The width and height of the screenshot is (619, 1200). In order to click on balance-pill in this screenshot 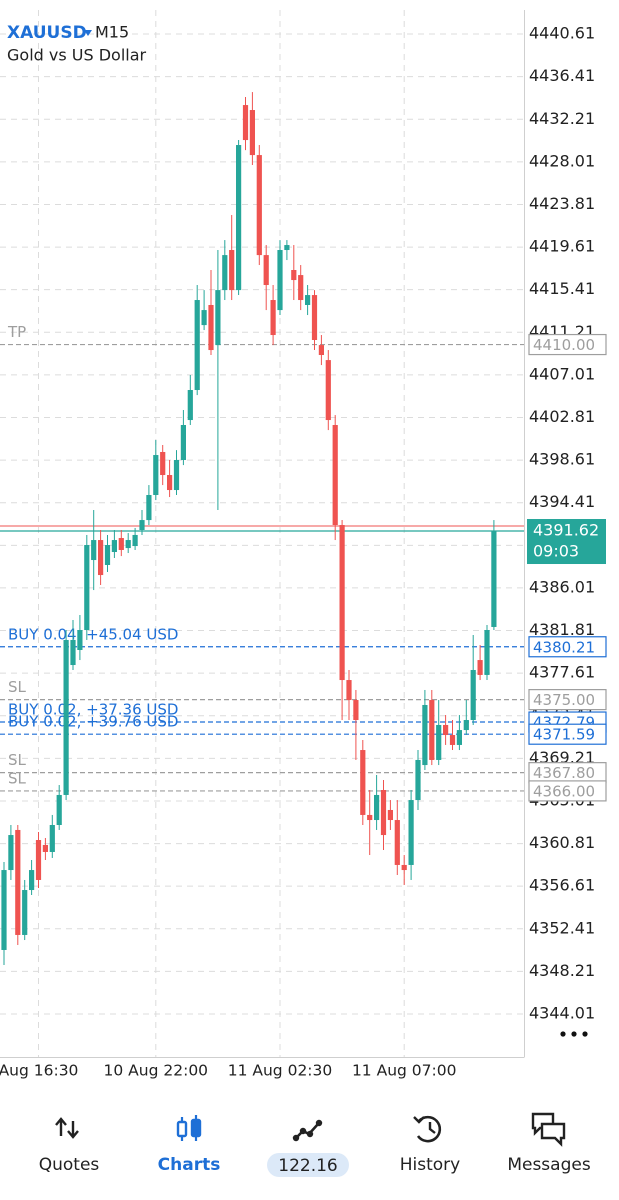, I will do `click(308, 1165)`.